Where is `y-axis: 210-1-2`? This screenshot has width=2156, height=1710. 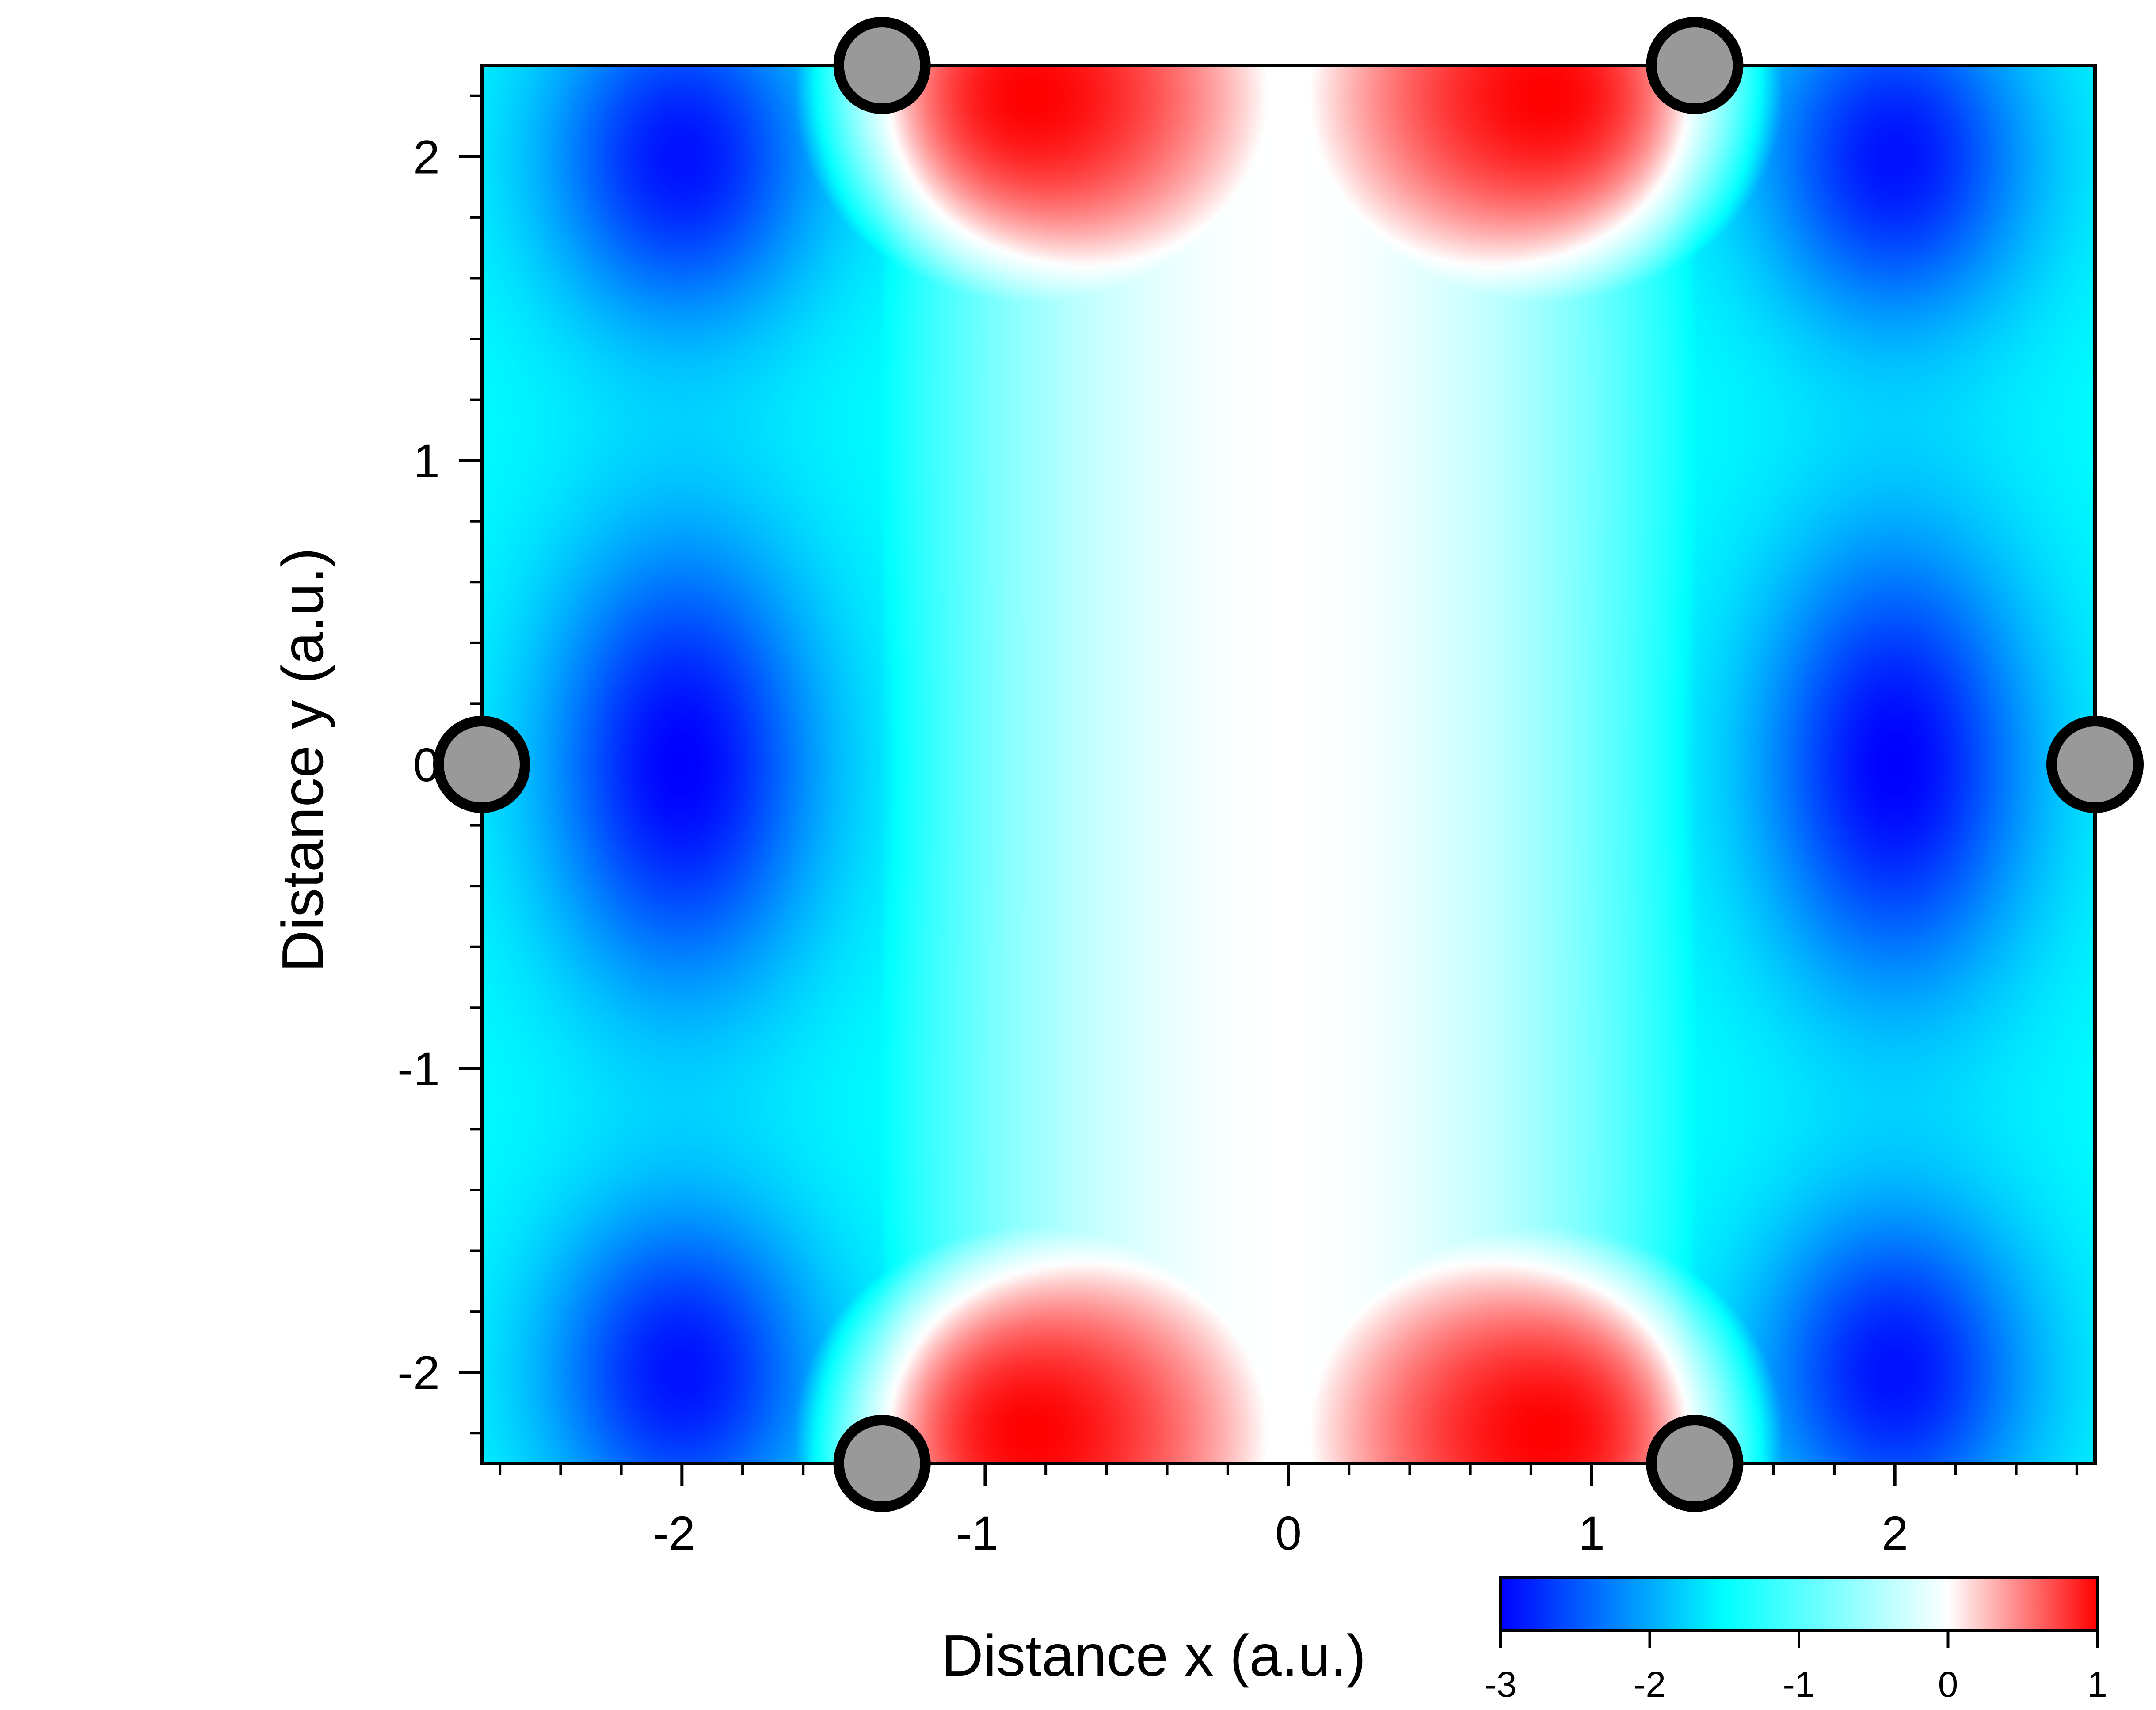 y-axis: 210-1-2 is located at coordinates (439, 764).